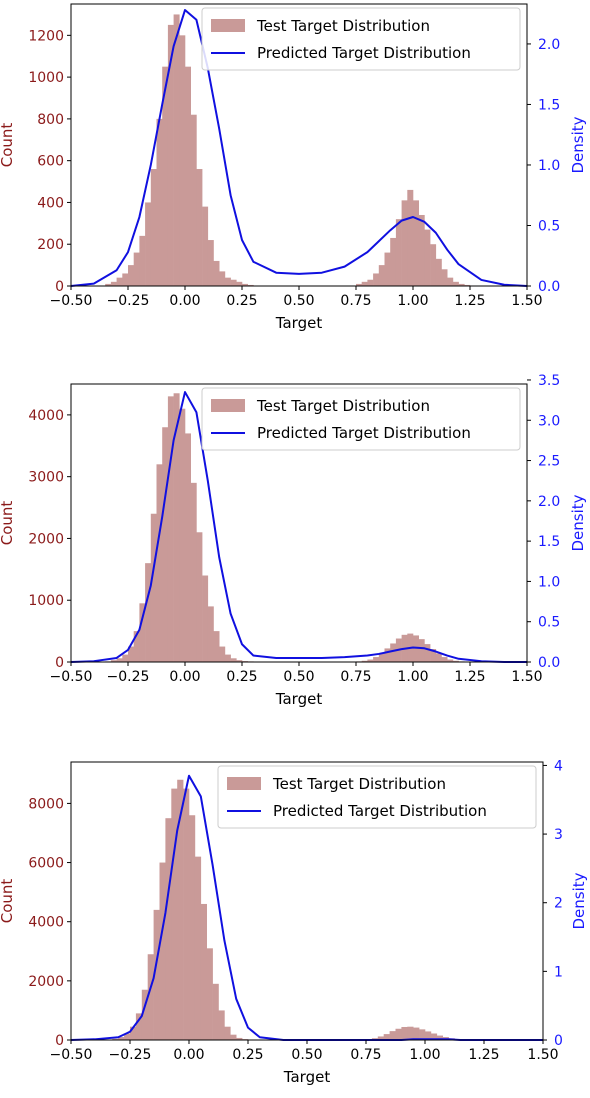 The height and width of the screenshot is (1098, 590). What do you see at coordinates (46, 601) in the screenshot?
I see `y-left-tick-label: 1000` at bounding box center [46, 601].